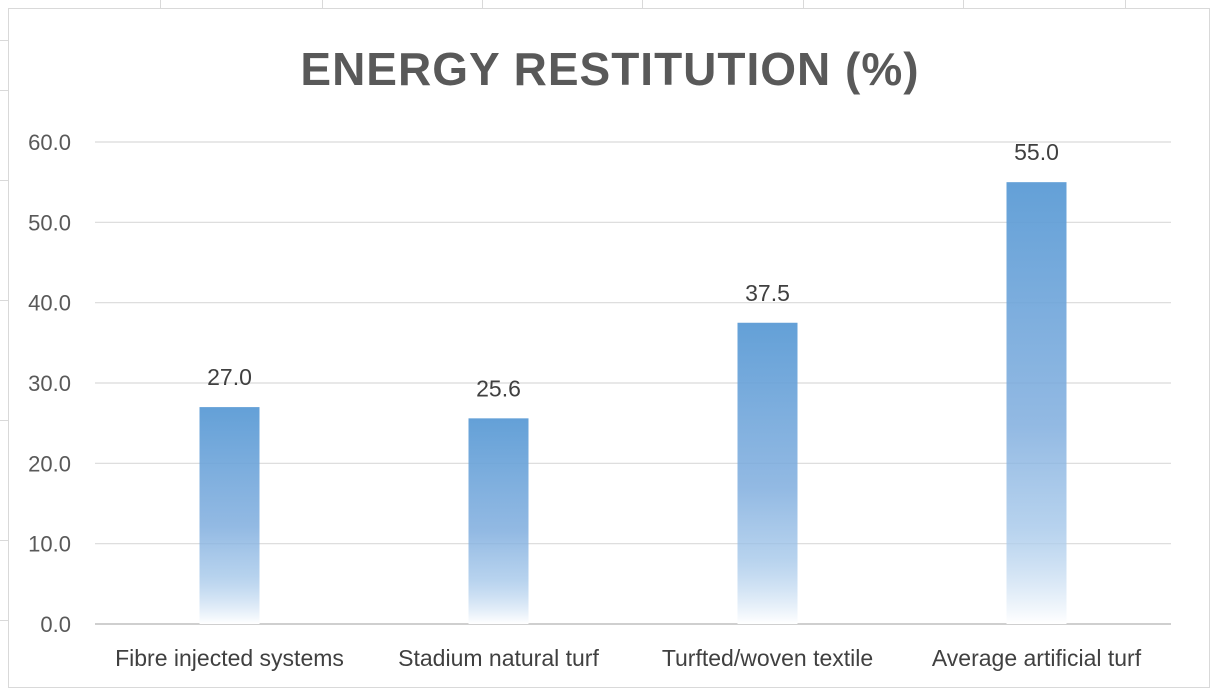 The image size is (1220, 698). I want to click on data-label: 55.0, so click(1036, 152).